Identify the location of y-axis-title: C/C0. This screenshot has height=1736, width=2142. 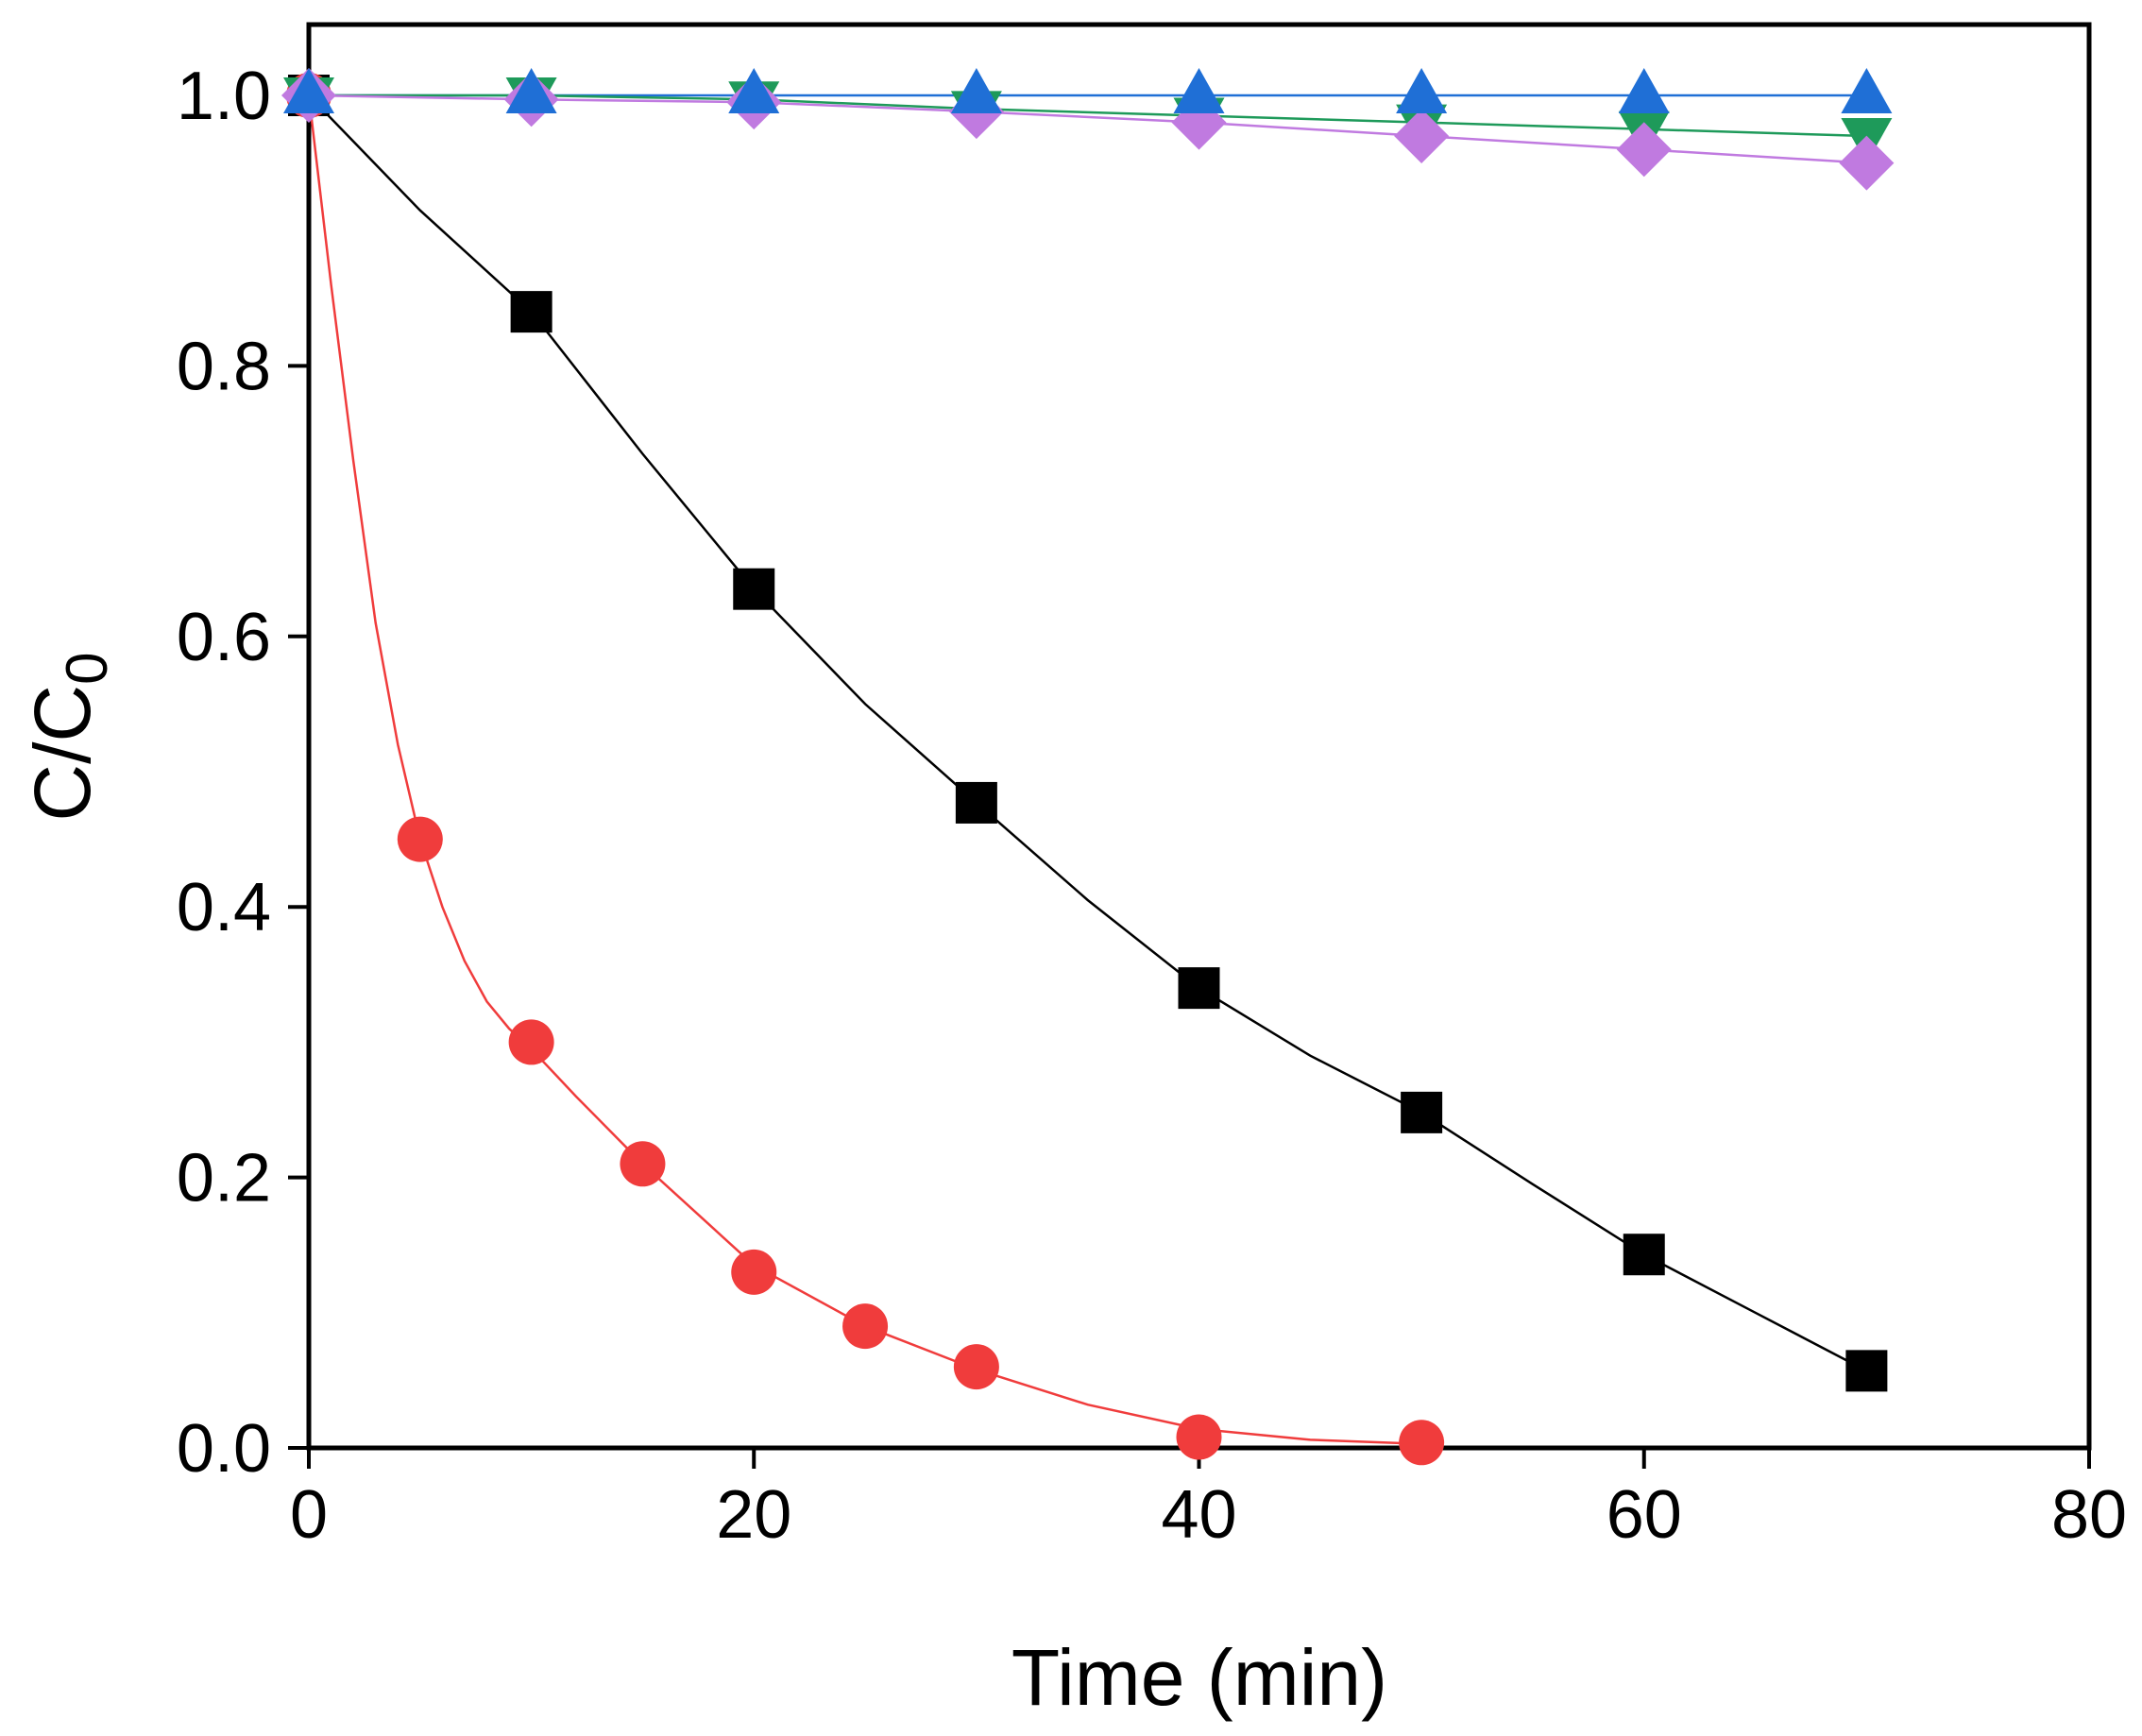
(69, 736).